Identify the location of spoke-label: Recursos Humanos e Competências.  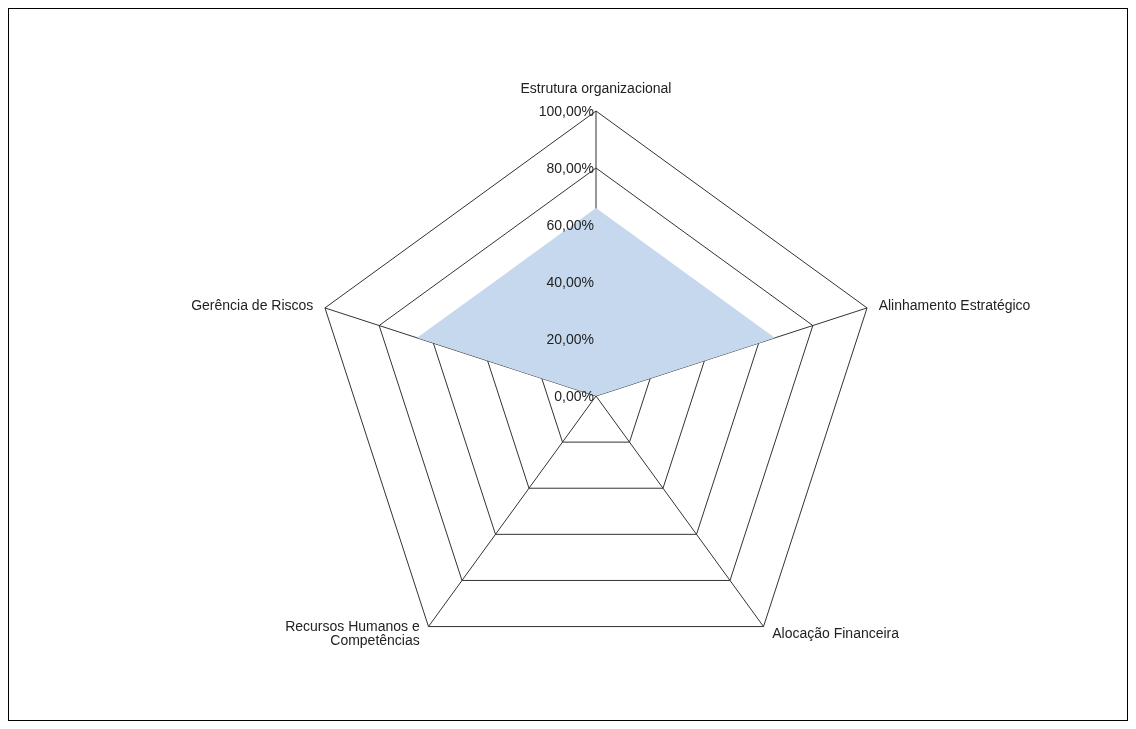
(352, 633).